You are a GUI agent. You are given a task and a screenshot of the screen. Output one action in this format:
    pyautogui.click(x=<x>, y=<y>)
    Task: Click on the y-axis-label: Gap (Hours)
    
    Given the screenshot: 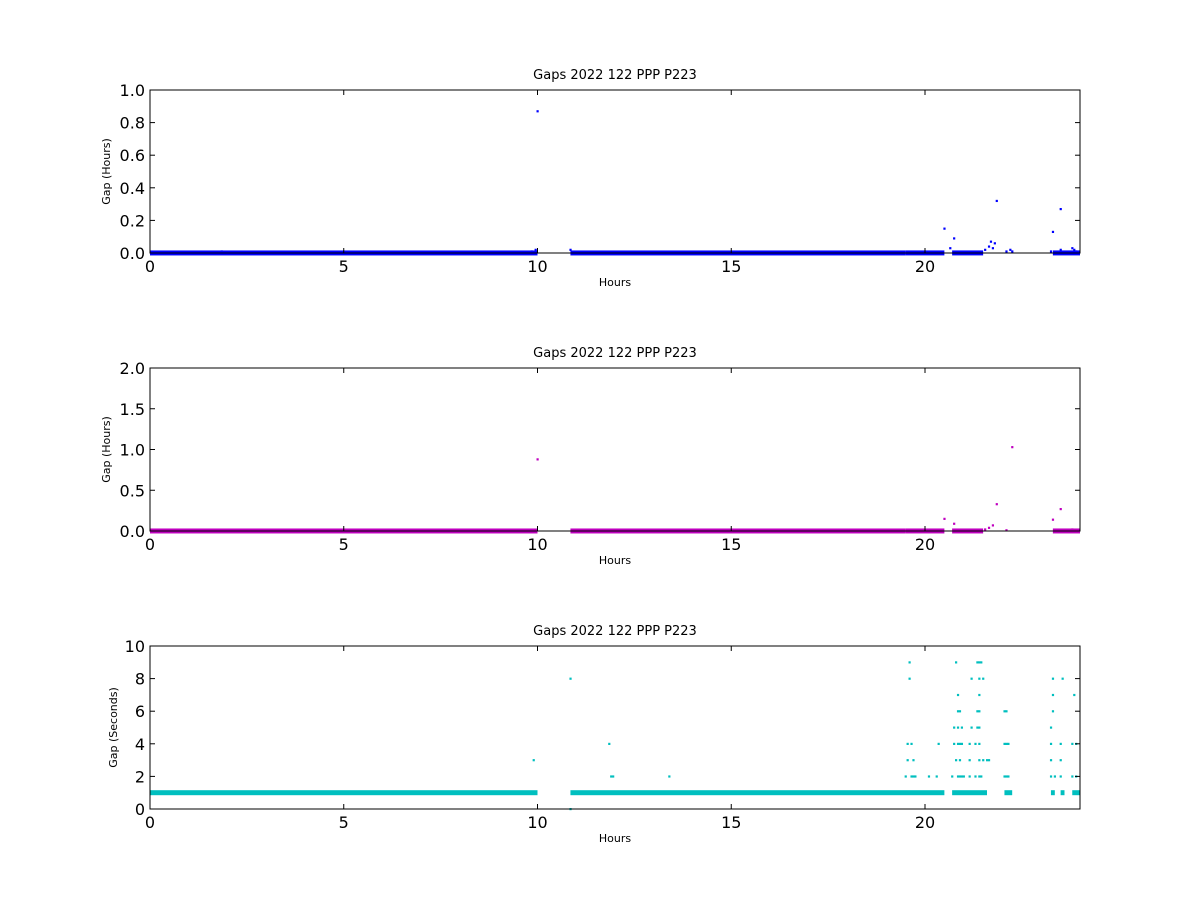 What is the action you would take?
    pyautogui.click(x=106, y=449)
    